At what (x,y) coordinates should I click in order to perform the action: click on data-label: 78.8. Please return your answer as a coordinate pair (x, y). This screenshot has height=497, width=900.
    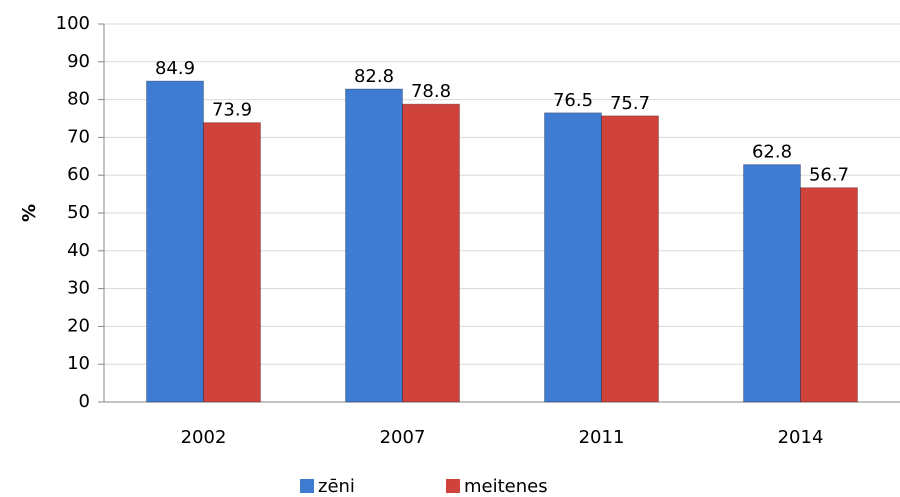
    Looking at the image, I should click on (431, 91).